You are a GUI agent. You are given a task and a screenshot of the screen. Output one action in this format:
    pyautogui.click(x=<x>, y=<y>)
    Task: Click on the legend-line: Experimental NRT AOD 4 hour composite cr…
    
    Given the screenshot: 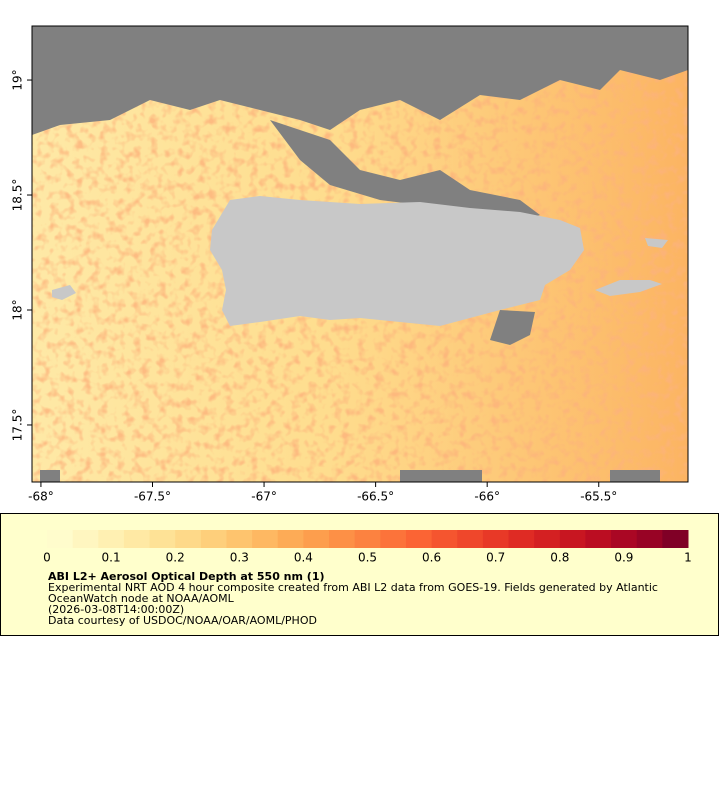 What is the action you would take?
    pyautogui.click(x=353, y=587)
    